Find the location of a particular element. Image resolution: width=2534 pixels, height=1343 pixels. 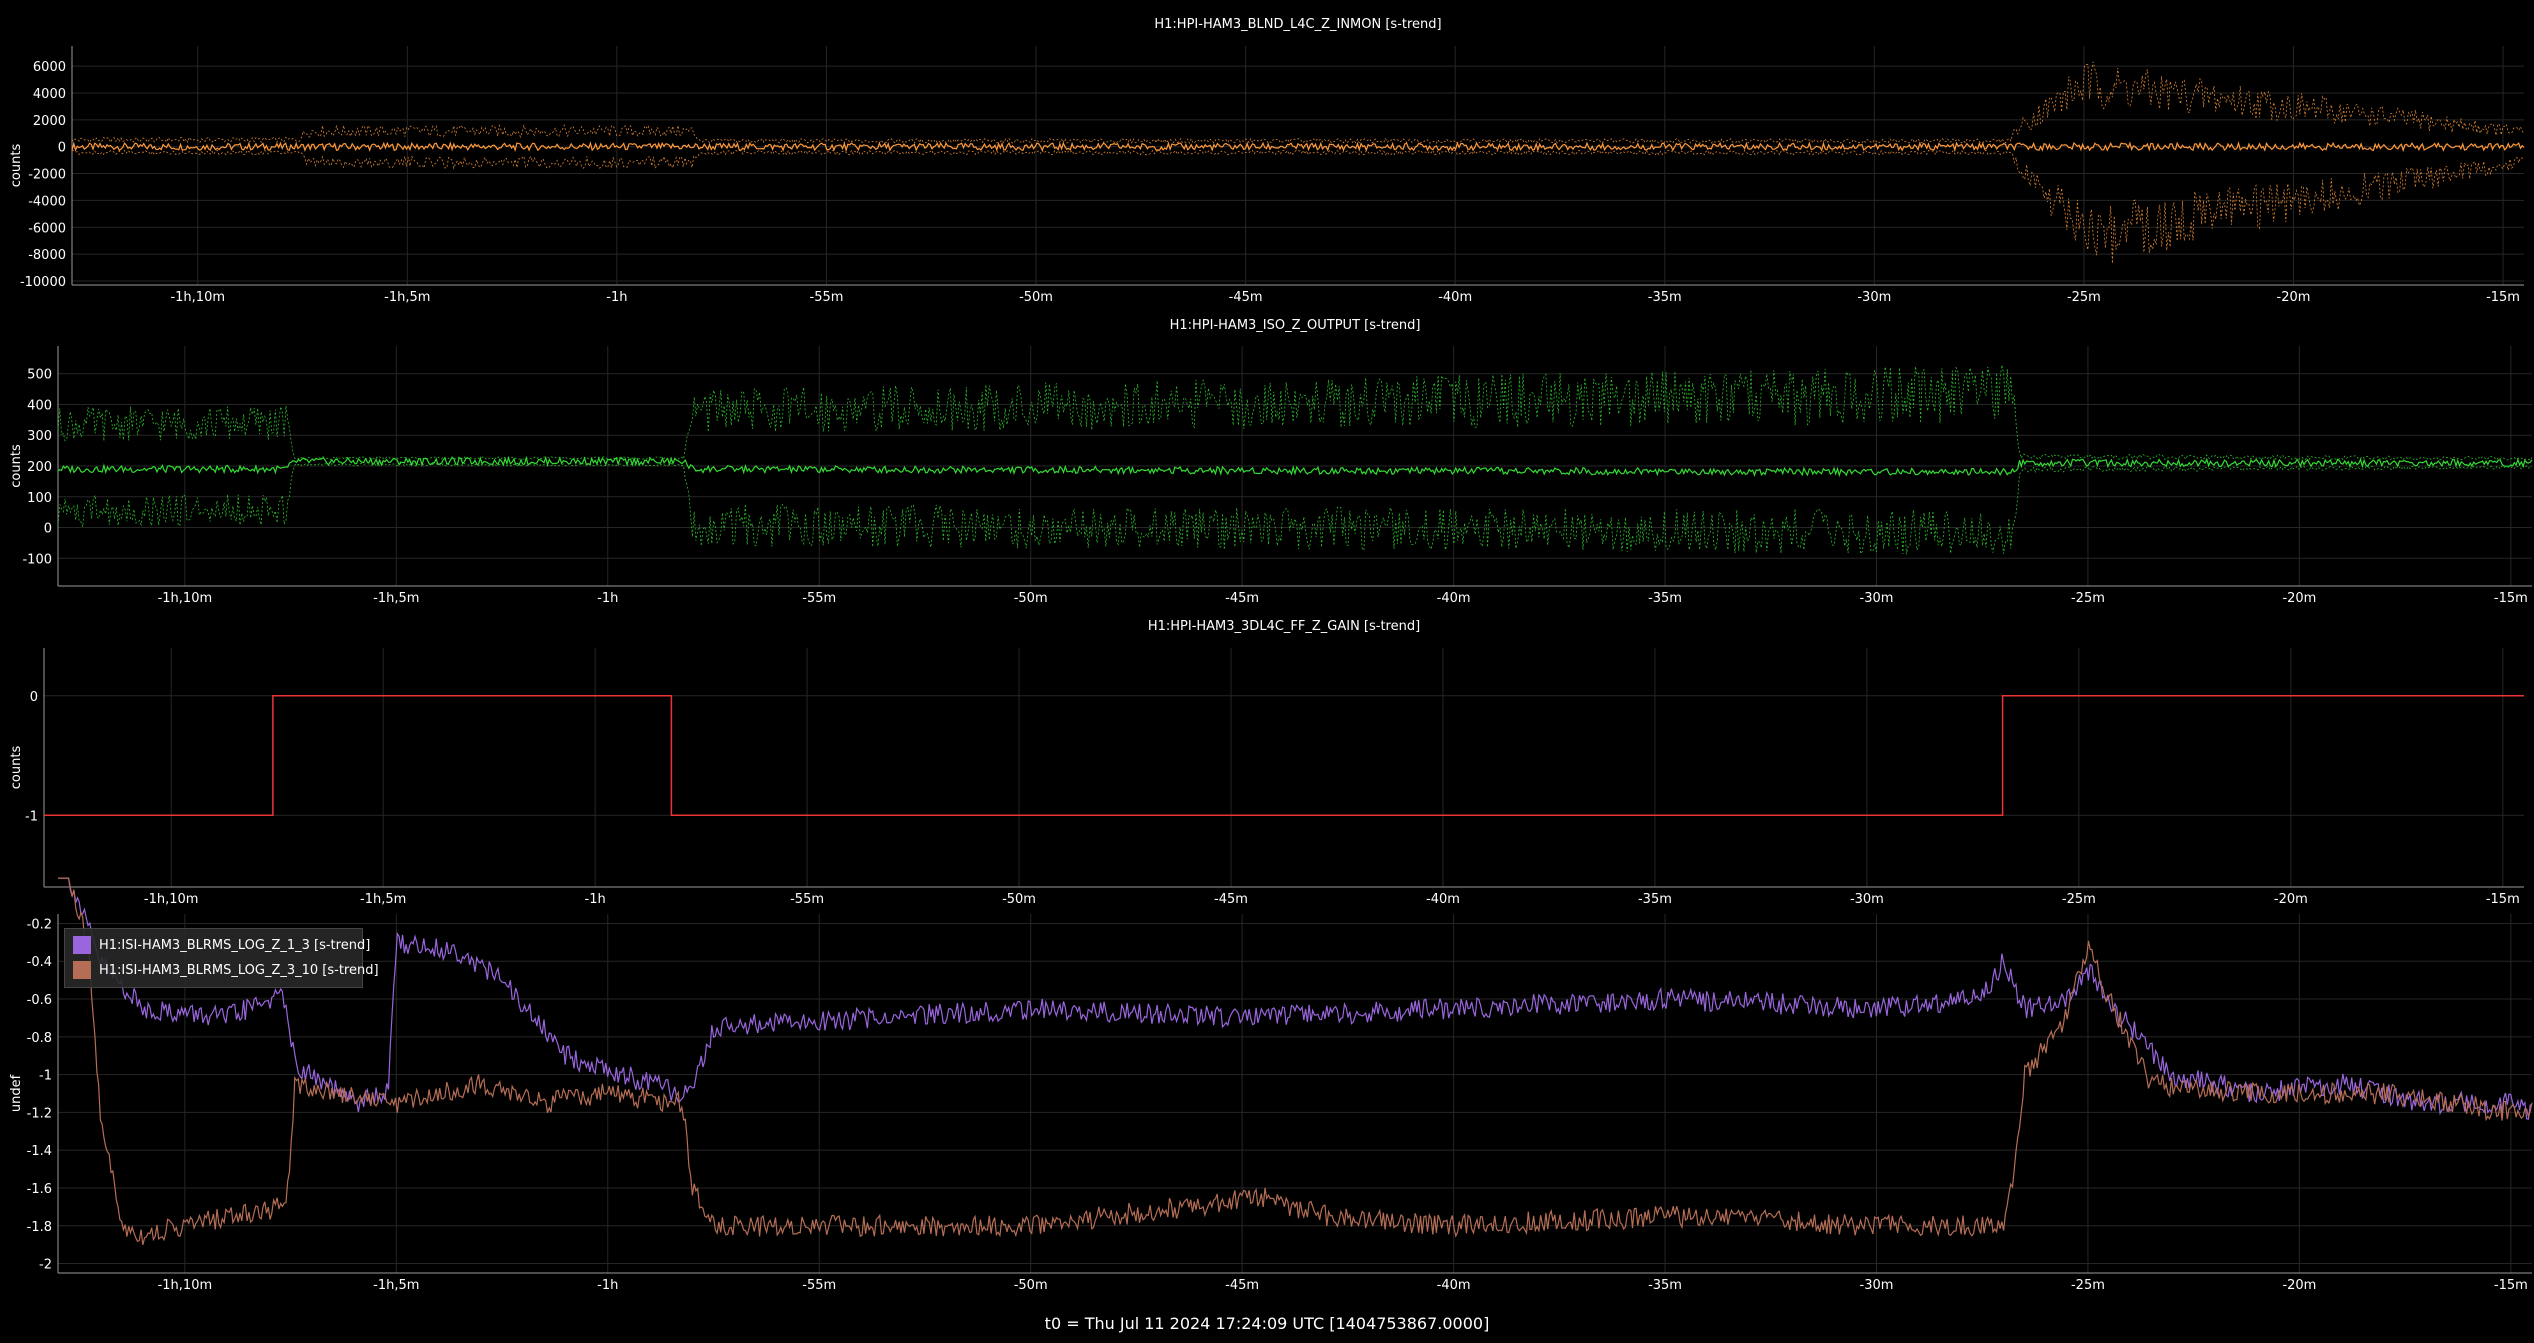

y-tick-label: -10000 is located at coordinates (43, 282).